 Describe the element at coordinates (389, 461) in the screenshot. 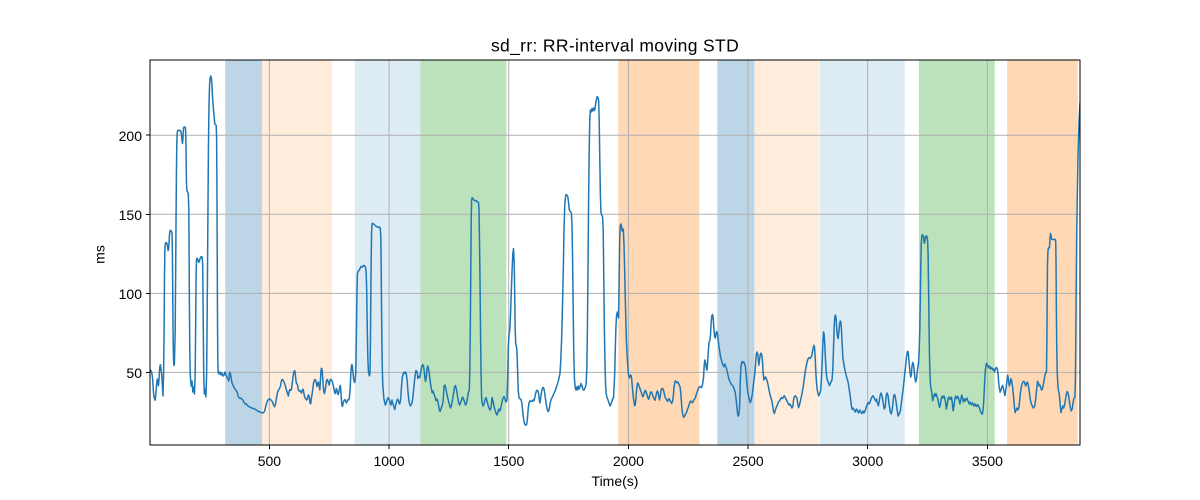

I see `svg-text: 1000` at that location.